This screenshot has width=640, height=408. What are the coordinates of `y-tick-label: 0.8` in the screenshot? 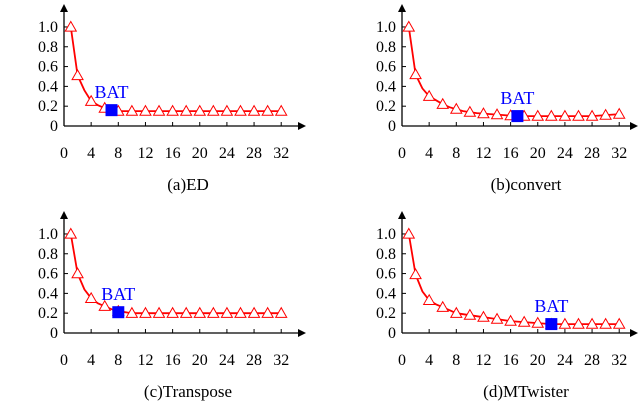 It's located at (386, 47).